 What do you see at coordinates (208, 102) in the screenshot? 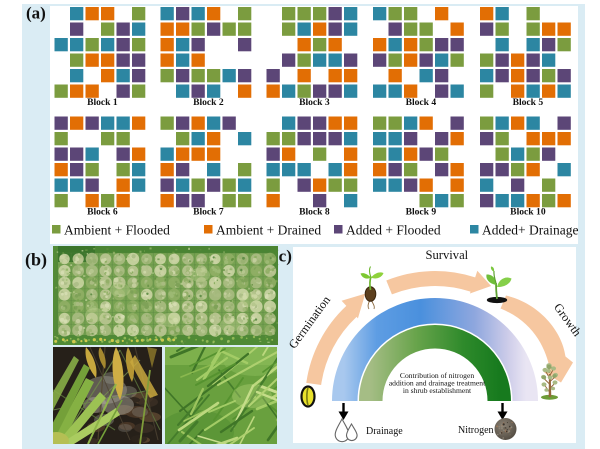
I see `svg-text: Block 2` at bounding box center [208, 102].